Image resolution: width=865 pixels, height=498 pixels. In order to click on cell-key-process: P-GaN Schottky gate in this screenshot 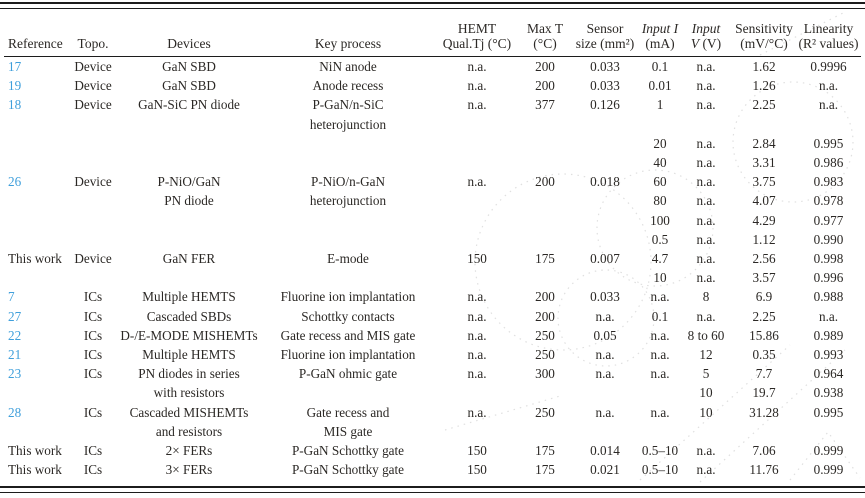, I will do `click(348, 451)`.